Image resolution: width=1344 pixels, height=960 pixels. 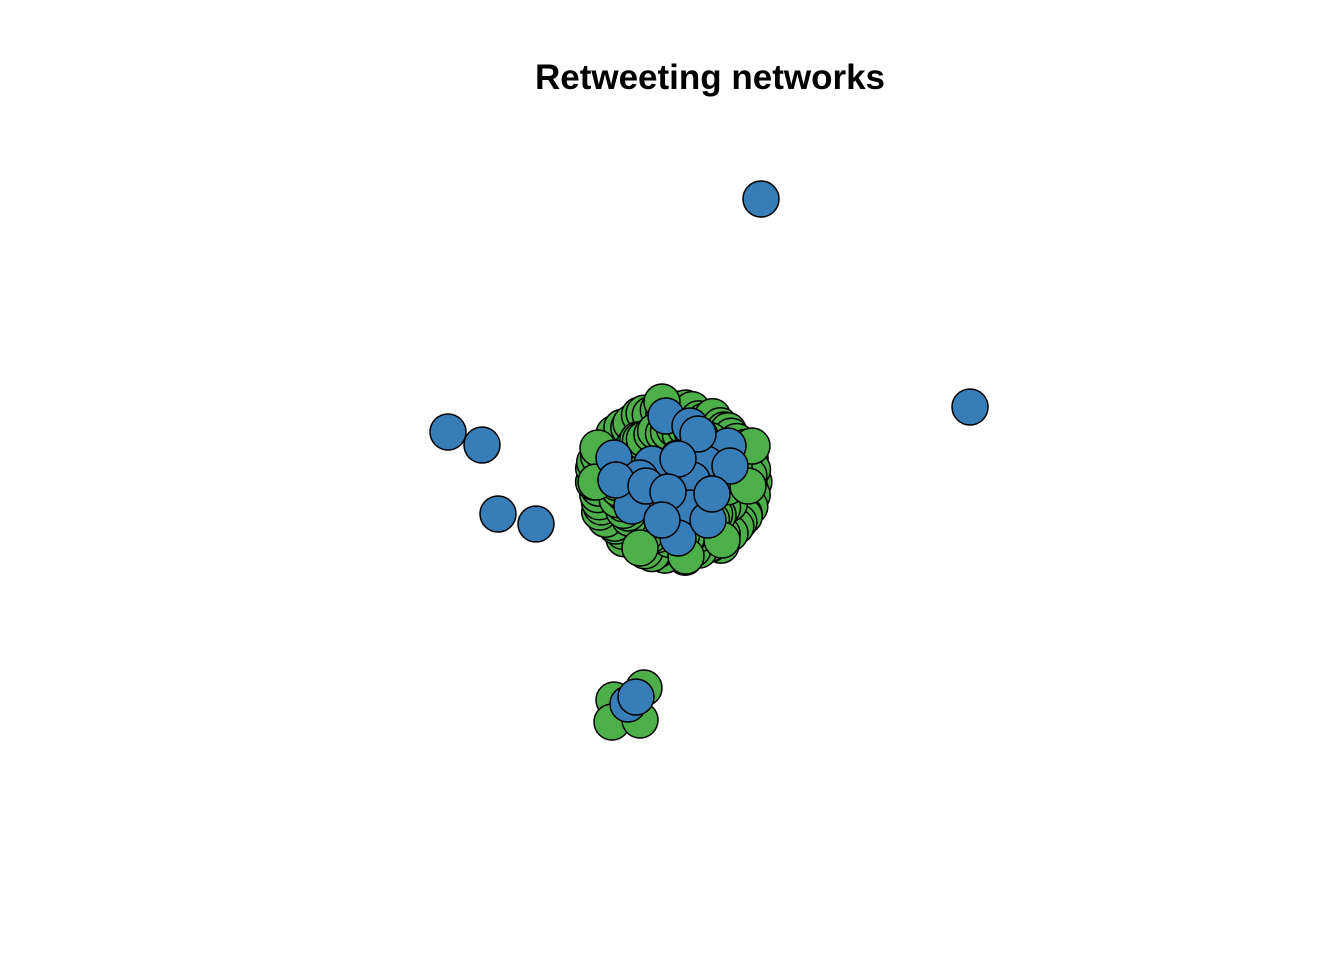 What do you see at coordinates (640, 548) in the screenshot?
I see `network-node-green` at bounding box center [640, 548].